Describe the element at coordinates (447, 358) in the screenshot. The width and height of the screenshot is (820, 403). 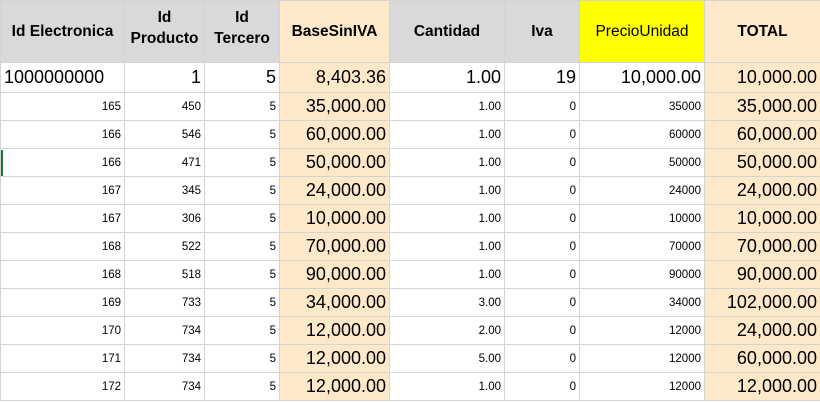
I see `cell-cantidad: 5.00` at that location.